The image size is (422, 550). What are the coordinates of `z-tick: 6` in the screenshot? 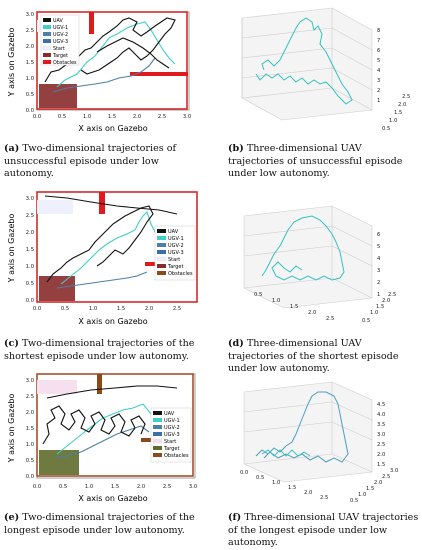 It's located at (378, 235).